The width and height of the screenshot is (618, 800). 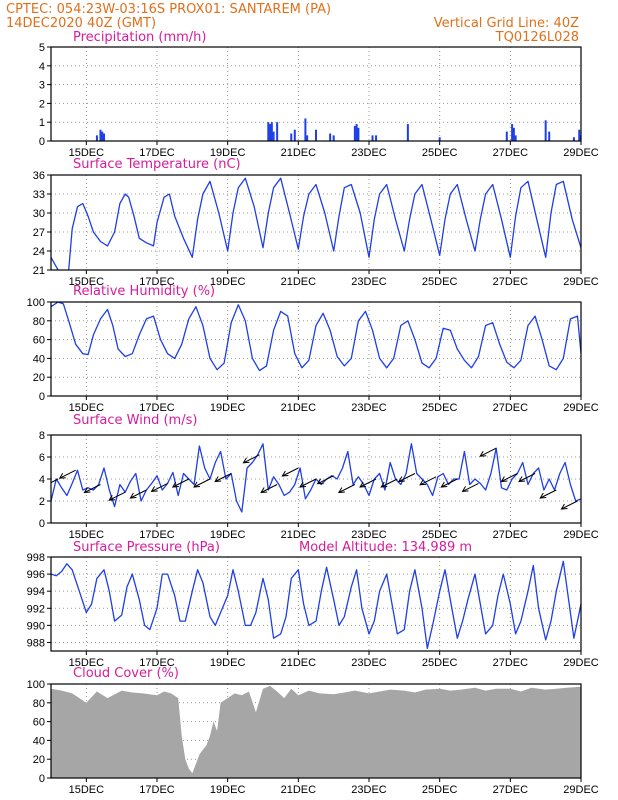 I want to click on wind-series-line, so click(x=316, y=478).